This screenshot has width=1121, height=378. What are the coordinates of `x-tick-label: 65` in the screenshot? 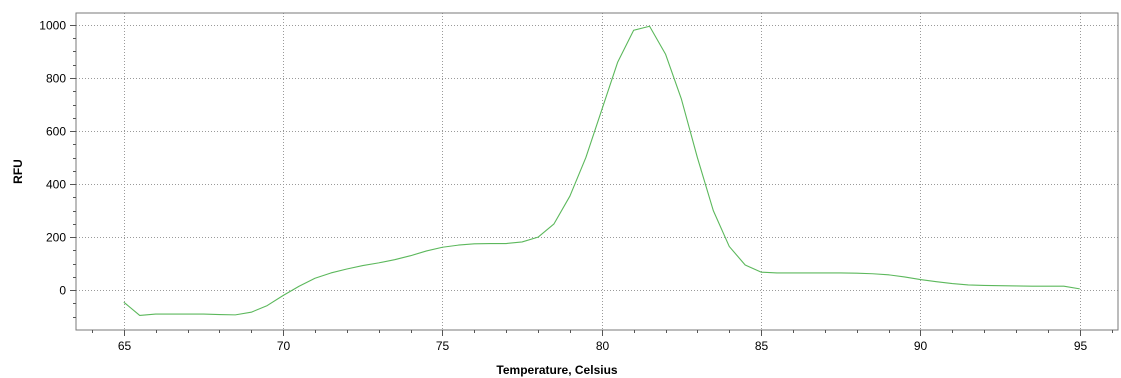 It's located at (125, 346).